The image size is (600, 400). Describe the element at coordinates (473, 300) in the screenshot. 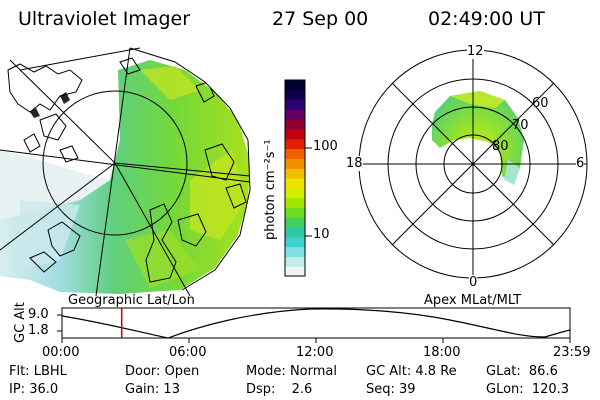

I see `right-panel-caption: Apex MLat/MLT` at that location.